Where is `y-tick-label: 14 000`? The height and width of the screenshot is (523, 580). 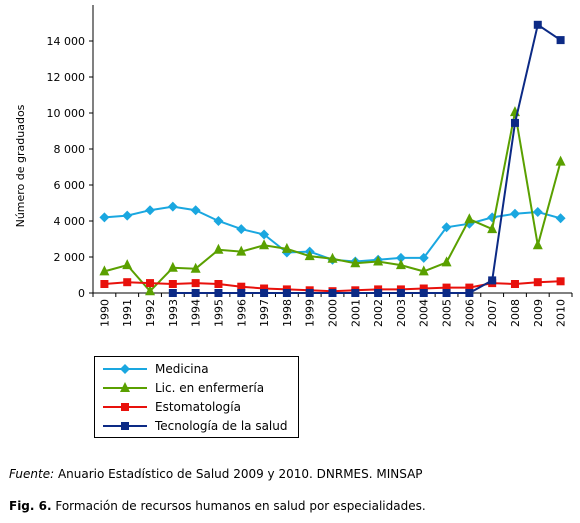
y-tick-label: 14 000 is located at coordinates (66, 41).